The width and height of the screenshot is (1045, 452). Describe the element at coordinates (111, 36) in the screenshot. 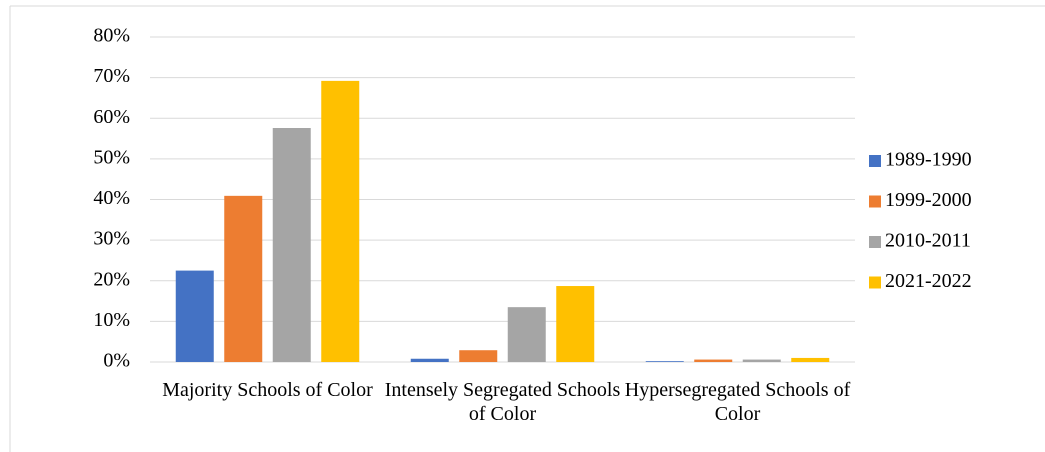

I see `y-tick-label: 80%` at that location.